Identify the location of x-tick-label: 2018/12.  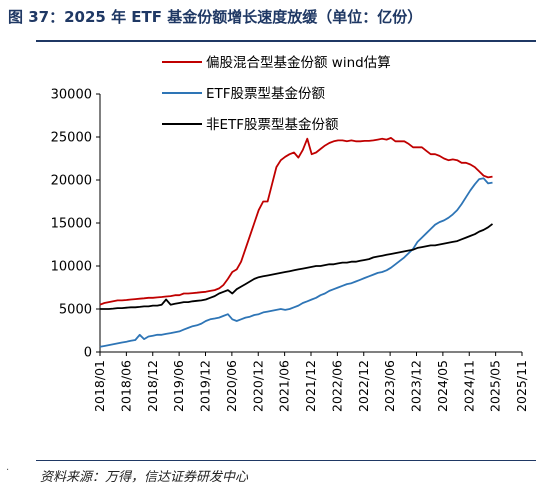
(152, 386).